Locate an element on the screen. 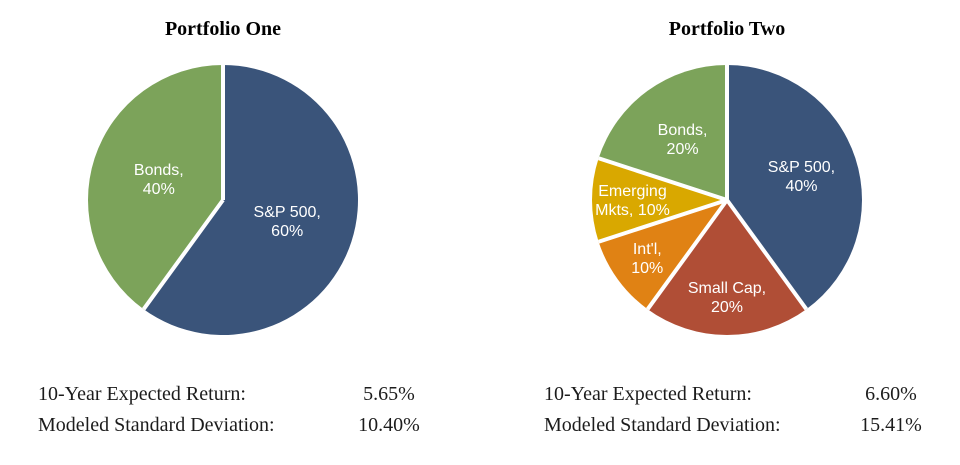 Image resolution: width=960 pixels, height=465 pixels. pie-slice-small-cap is located at coordinates (727, 268).